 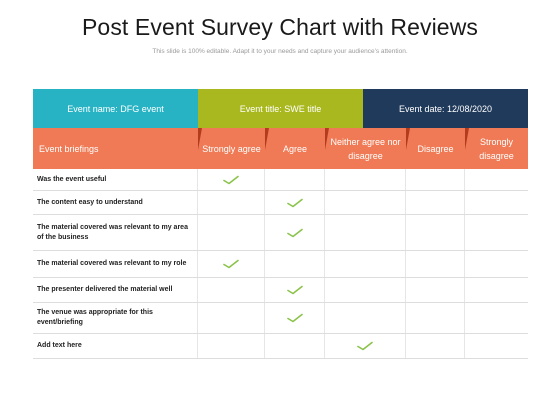 I want to click on page-title: Post Event Survey Chart with Reviews, so click(x=280, y=27).